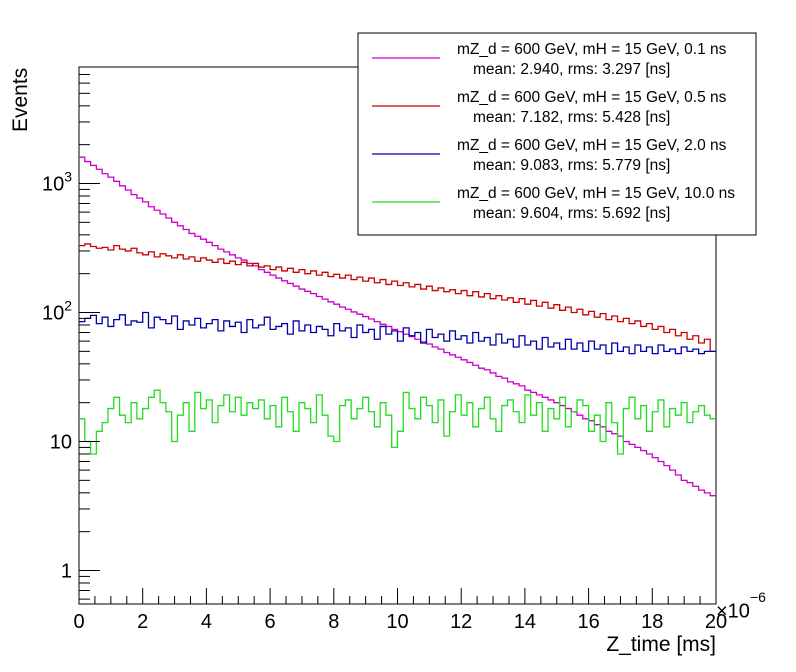 Image resolution: width=796 pixels, height=672 pixels. I want to click on legend-label-2: mZ_d = 600 GeV, mH = 15 GeV, 2.0 ns, so click(592, 145).